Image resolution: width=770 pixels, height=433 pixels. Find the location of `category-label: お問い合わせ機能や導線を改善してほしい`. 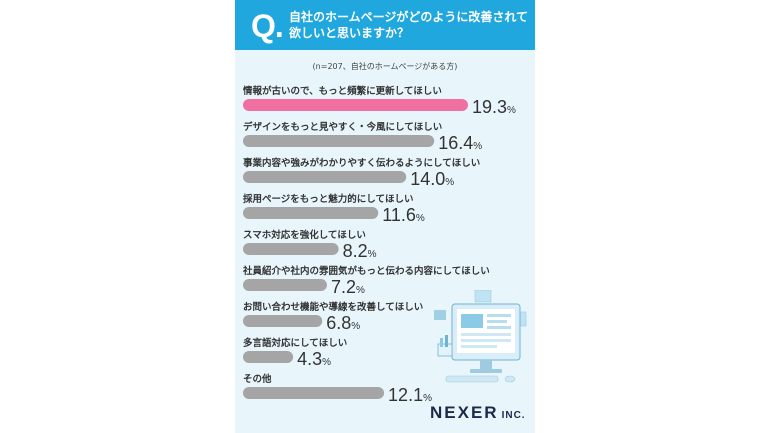

category-label: お問い合わせ機能や導線を改善してほしい is located at coordinates (333, 307).